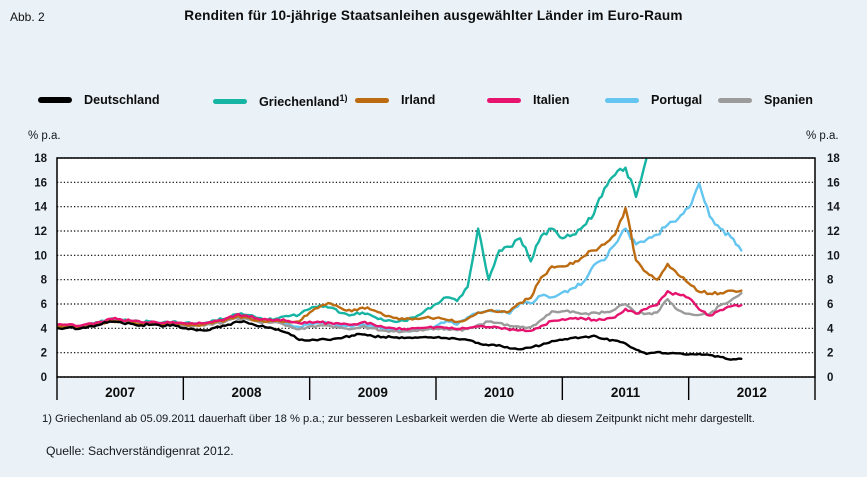 The height and width of the screenshot is (477, 867). I want to click on y-tick-label-left: 14, so click(40, 208).